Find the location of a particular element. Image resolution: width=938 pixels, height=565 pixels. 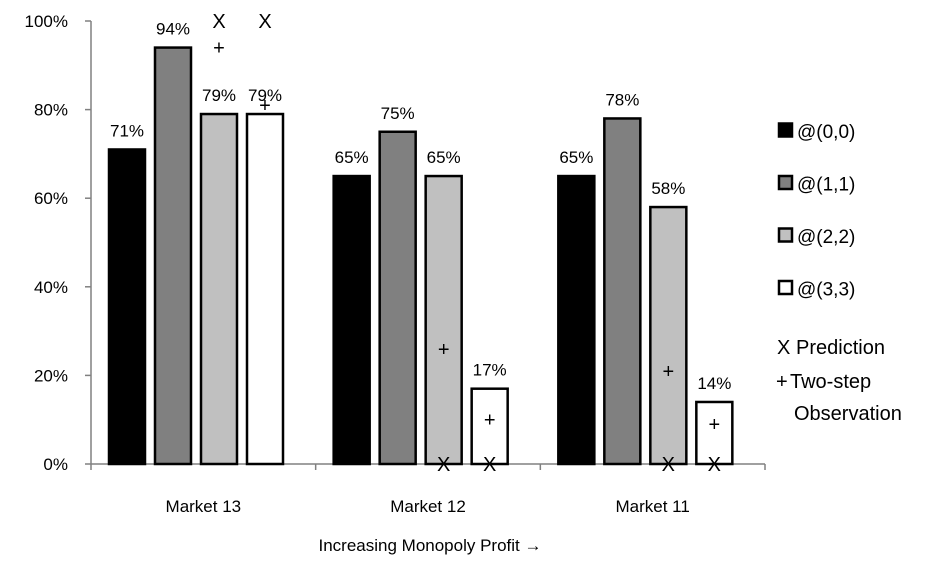

y-tick-label: 0% is located at coordinates (55, 464).